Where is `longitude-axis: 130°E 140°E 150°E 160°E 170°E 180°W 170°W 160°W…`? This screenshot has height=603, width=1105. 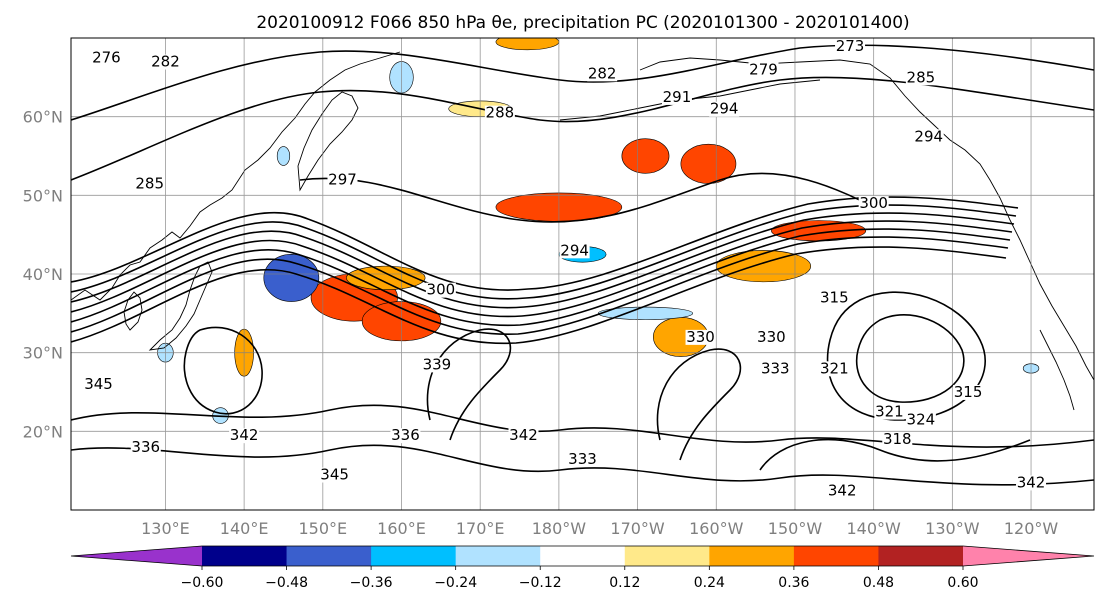
longitude-axis: 130°E 140°E 150°E 160°E 170°E 180°W 170°W 160°W… is located at coordinates (599, 528).